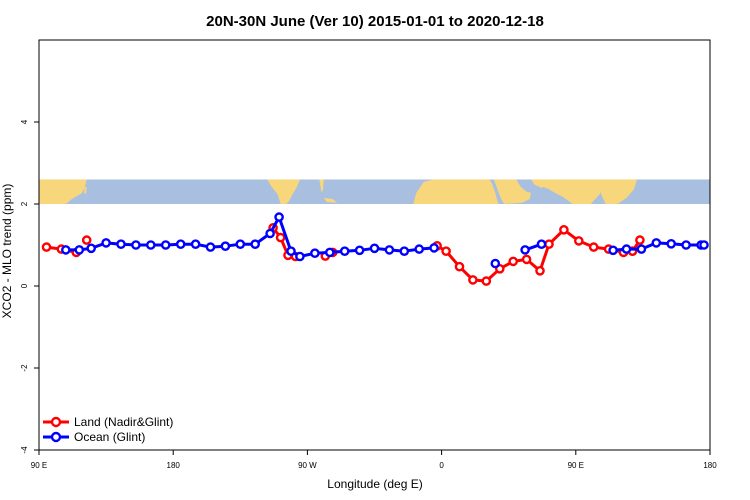 The image size is (750, 500). Describe the element at coordinates (307, 465) in the screenshot. I see `x-tick-label: 90 W` at that location.